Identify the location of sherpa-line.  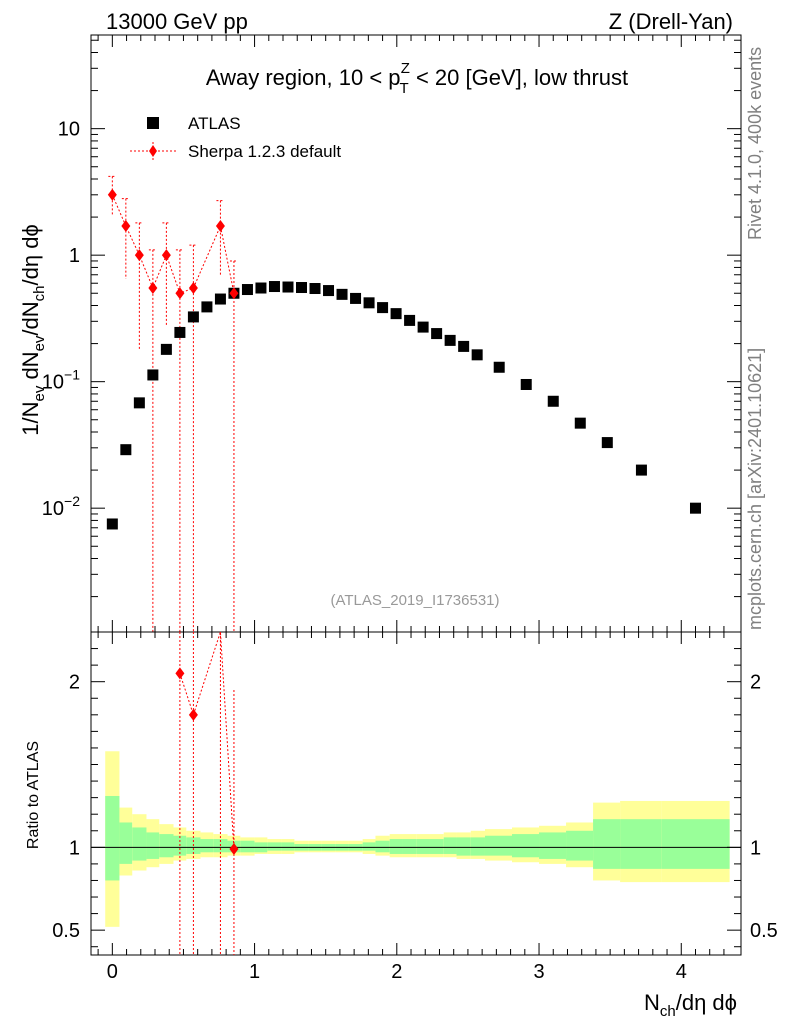
(173, 244).